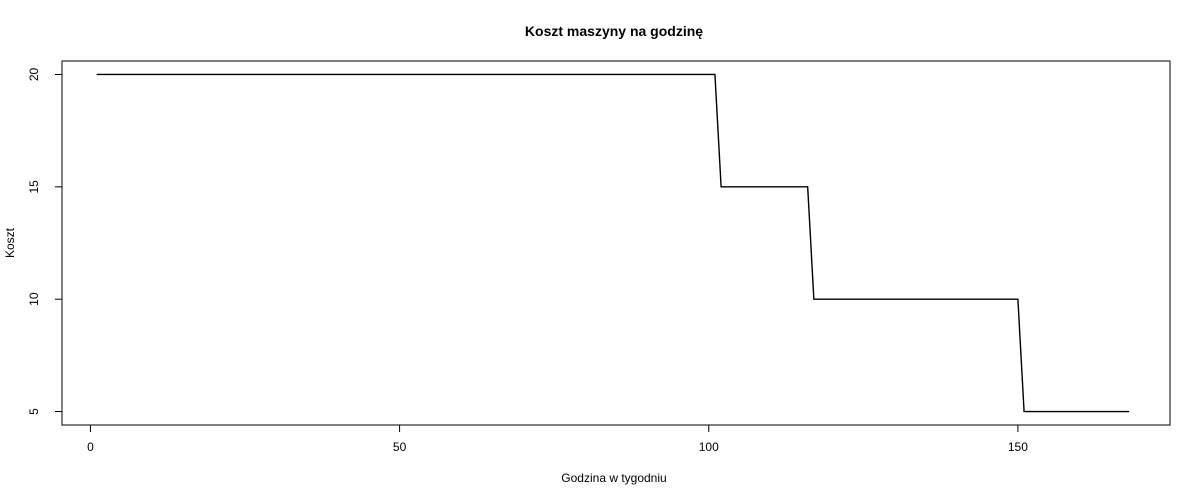  I want to click on x-tick-label: 50, so click(400, 447).